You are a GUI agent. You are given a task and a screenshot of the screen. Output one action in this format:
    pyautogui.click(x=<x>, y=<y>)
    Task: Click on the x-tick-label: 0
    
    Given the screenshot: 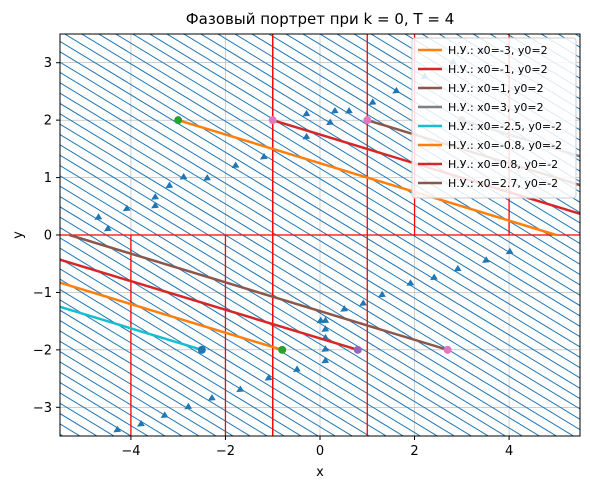 What is the action you would take?
    pyautogui.click(x=320, y=451)
    